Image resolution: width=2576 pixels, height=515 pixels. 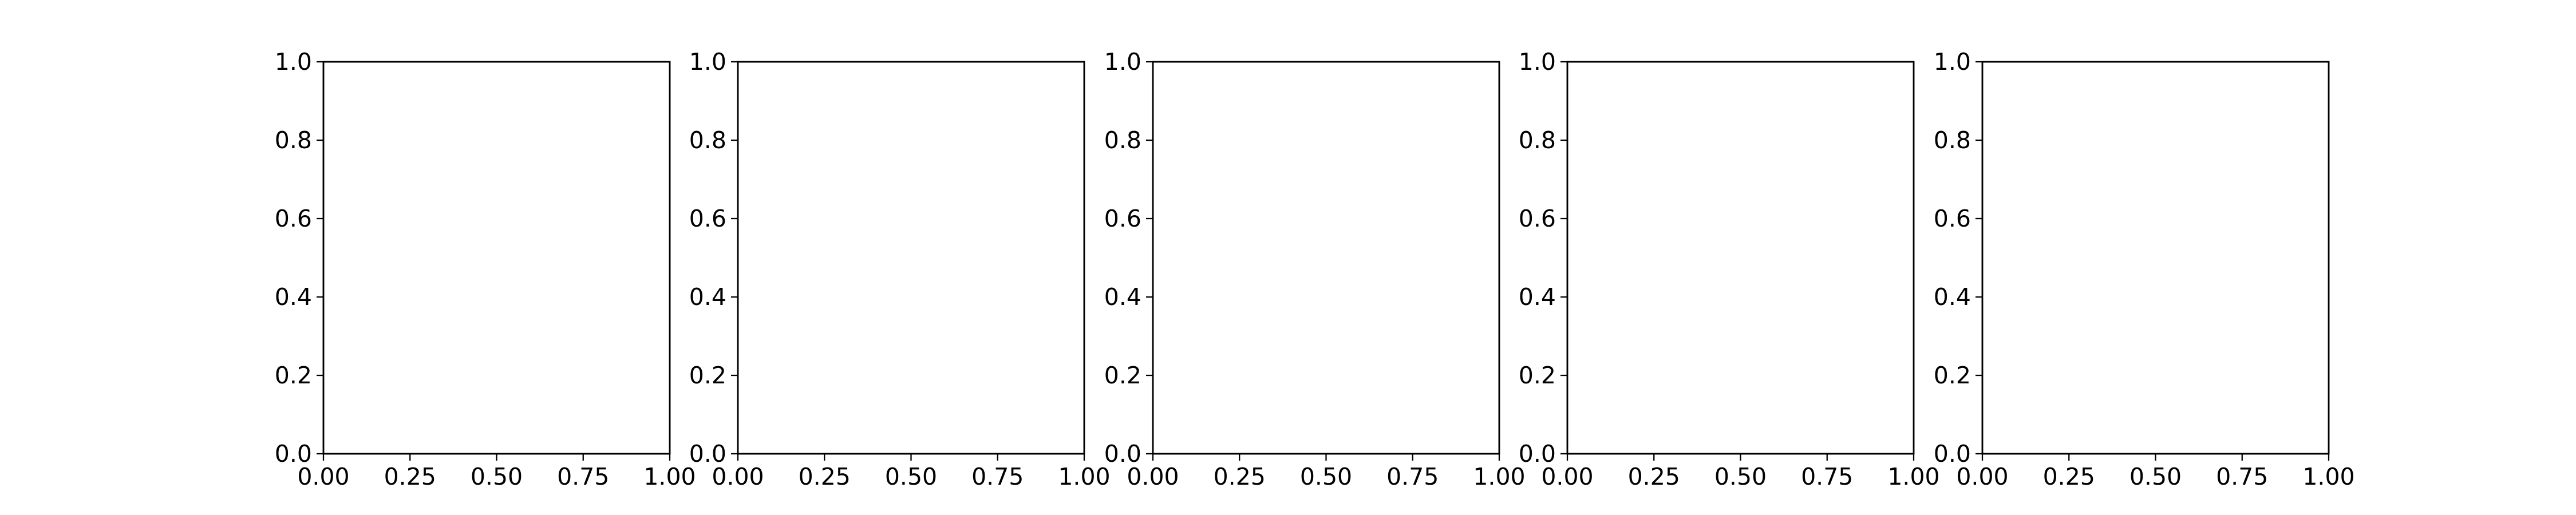 What do you see at coordinates (1729, 269) in the screenshot?
I see `subplot-4: 0.00 0.25 0.50 0.75 1.00 0.0 0.2 0.4 0.6 0.8 1.0` at bounding box center [1729, 269].